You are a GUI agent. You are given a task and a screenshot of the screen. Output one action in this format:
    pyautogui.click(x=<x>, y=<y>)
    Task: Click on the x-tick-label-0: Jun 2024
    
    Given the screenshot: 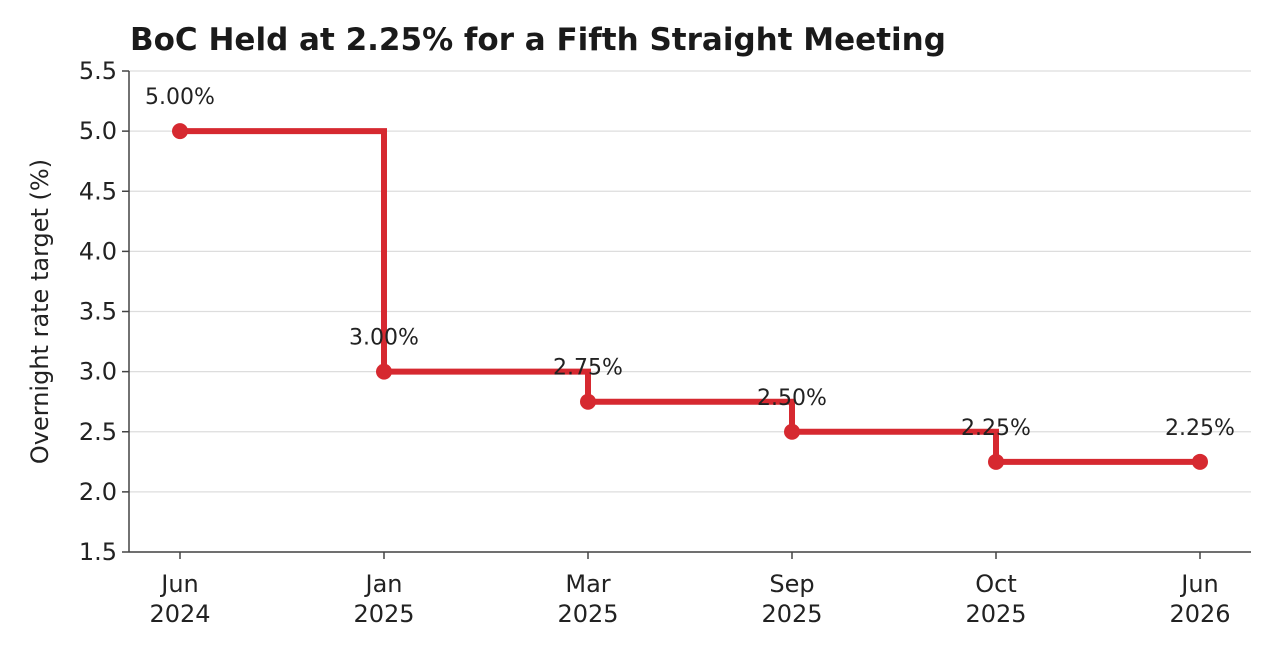 What is the action you would take?
    pyautogui.click(x=179, y=599)
    